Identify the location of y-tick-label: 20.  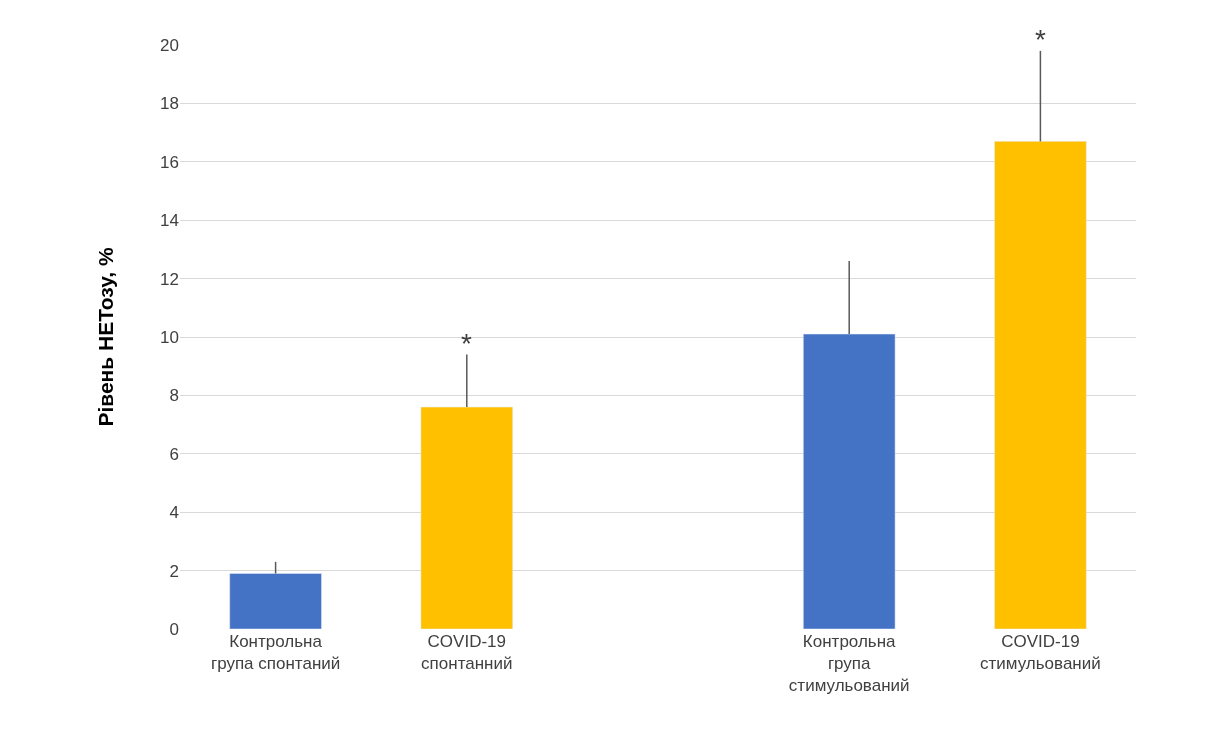
(169, 45).